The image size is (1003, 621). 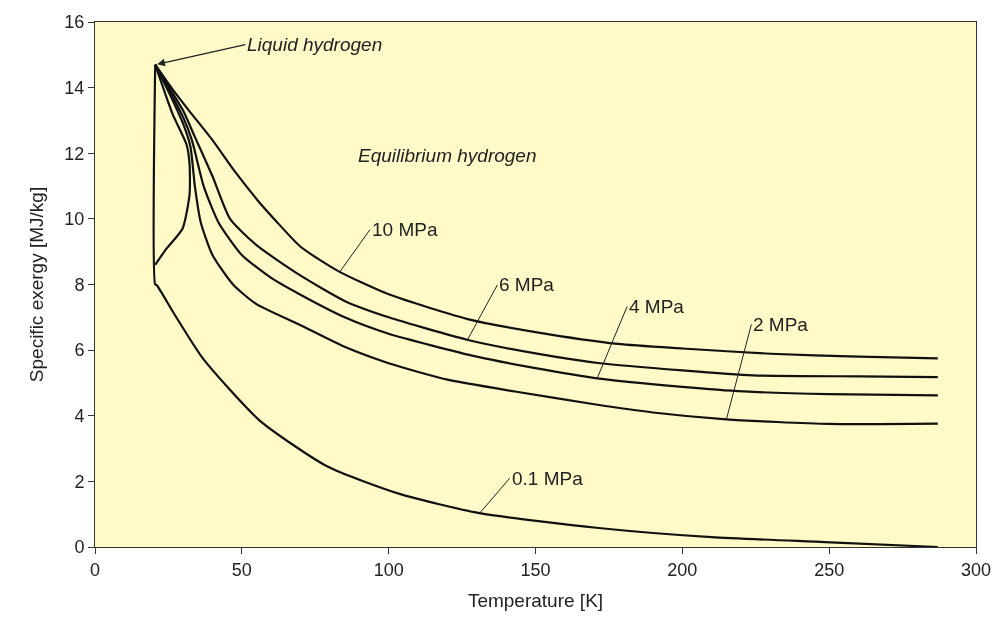 I want to click on annotation: 6 MPa, so click(x=527, y=284).